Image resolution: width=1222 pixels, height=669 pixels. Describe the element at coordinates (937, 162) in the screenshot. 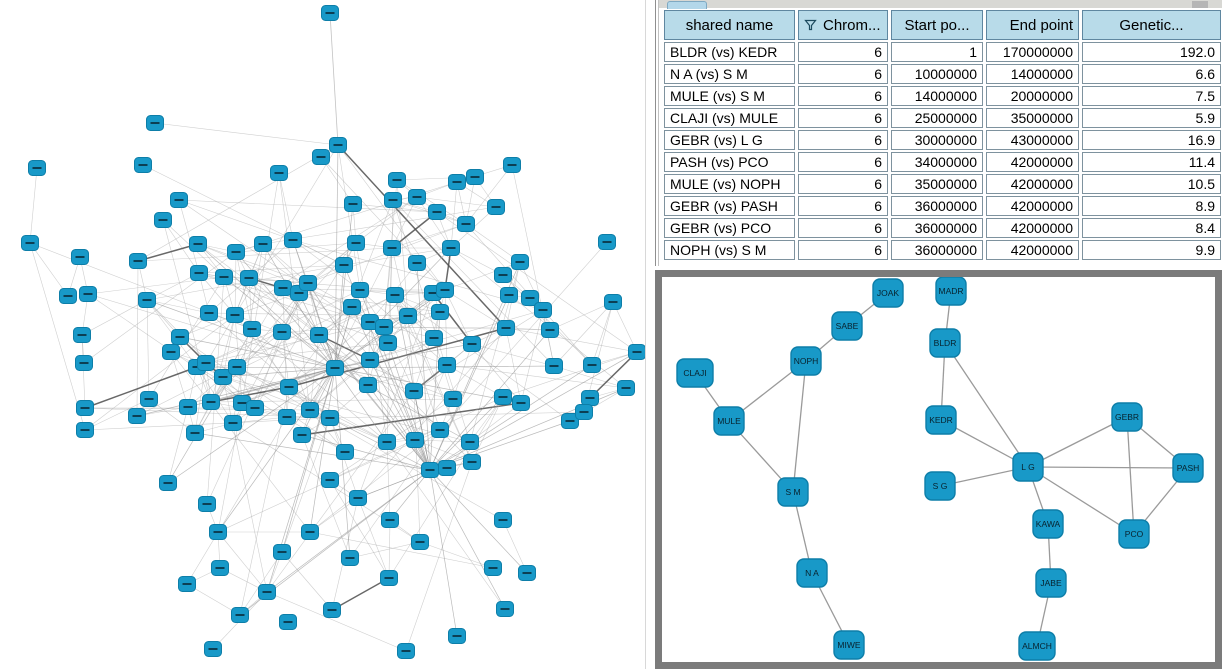

I see `cell-value: 34000000` at that location.